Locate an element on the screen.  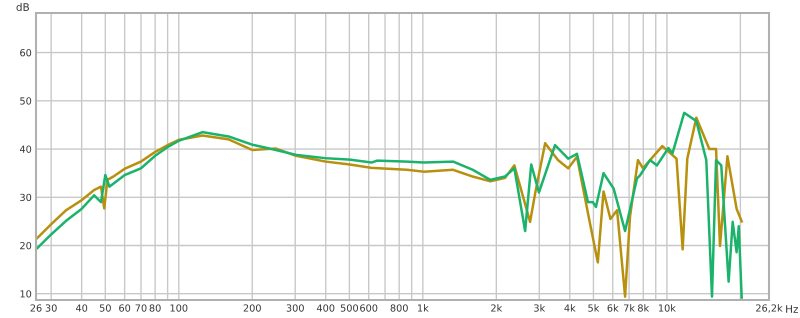
x-tick-label: 1k is located at coordinates (423, 308).